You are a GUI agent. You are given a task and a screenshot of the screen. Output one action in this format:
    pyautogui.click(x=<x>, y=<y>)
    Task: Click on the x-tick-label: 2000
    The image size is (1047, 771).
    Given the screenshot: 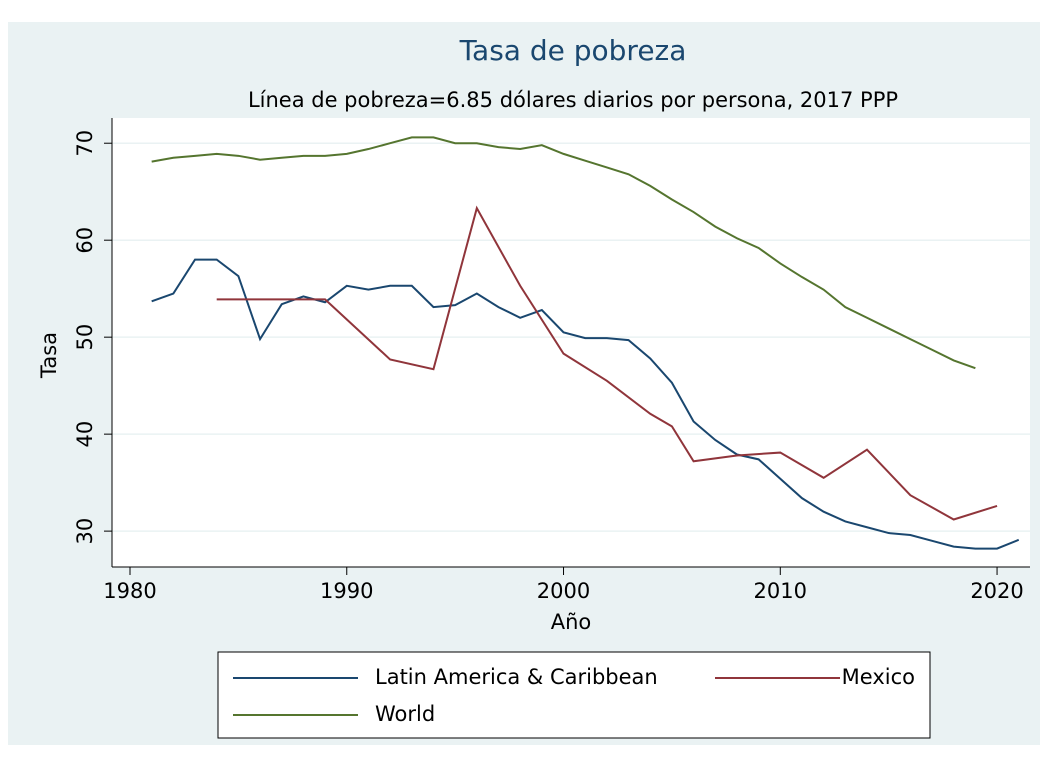 What is the action you would take?
    pyautogui.click(x=563, y=591)
    